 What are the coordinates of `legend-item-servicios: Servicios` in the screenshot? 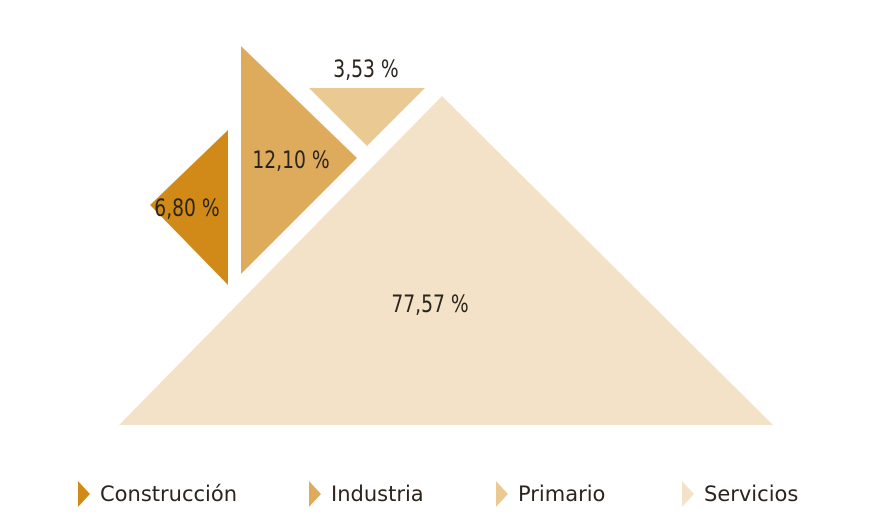 It's located at (740, 494).